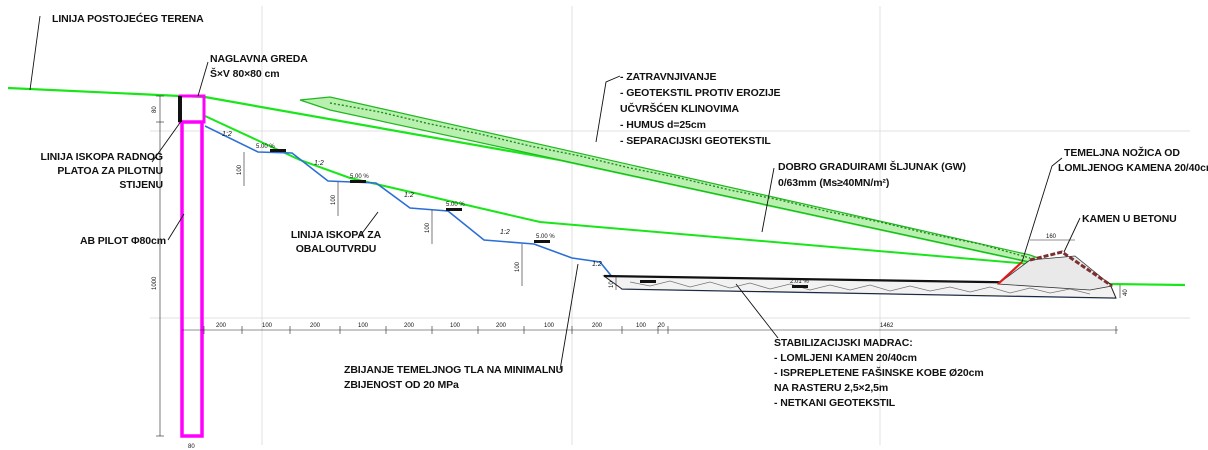 Image resolution: width=1208 pixels, height=450 pixels. Describe the element at coordinates (359, 177) in the screenshot. I see `berm-grade-2: 5.00 %` at that location.